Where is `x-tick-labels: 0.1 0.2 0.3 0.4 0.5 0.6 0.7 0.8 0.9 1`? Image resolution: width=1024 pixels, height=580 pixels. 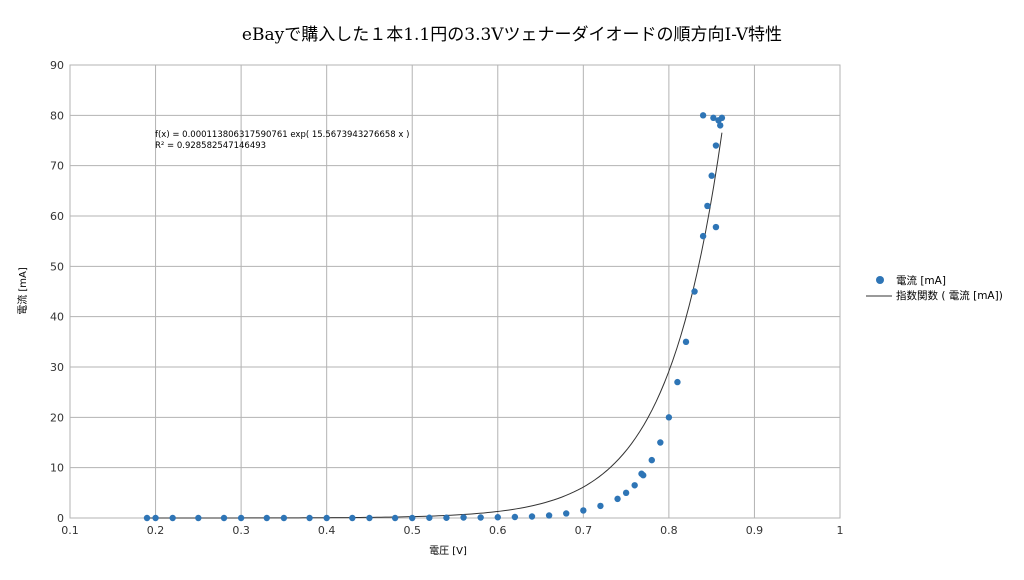 x-tick-labels: 0.1 0.2 0.3 0.4 0.5 0.6 0.7 0.8 0.9 1 is located at coordinates (452, 530).